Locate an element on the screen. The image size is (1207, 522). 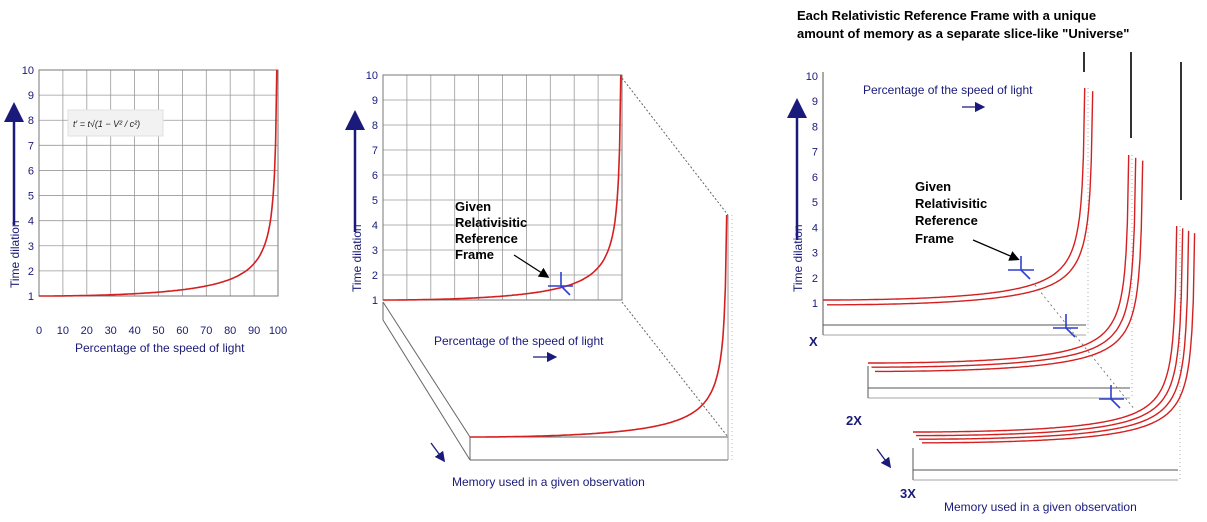
slice-label-x: X is located at coordinates (813, 341).